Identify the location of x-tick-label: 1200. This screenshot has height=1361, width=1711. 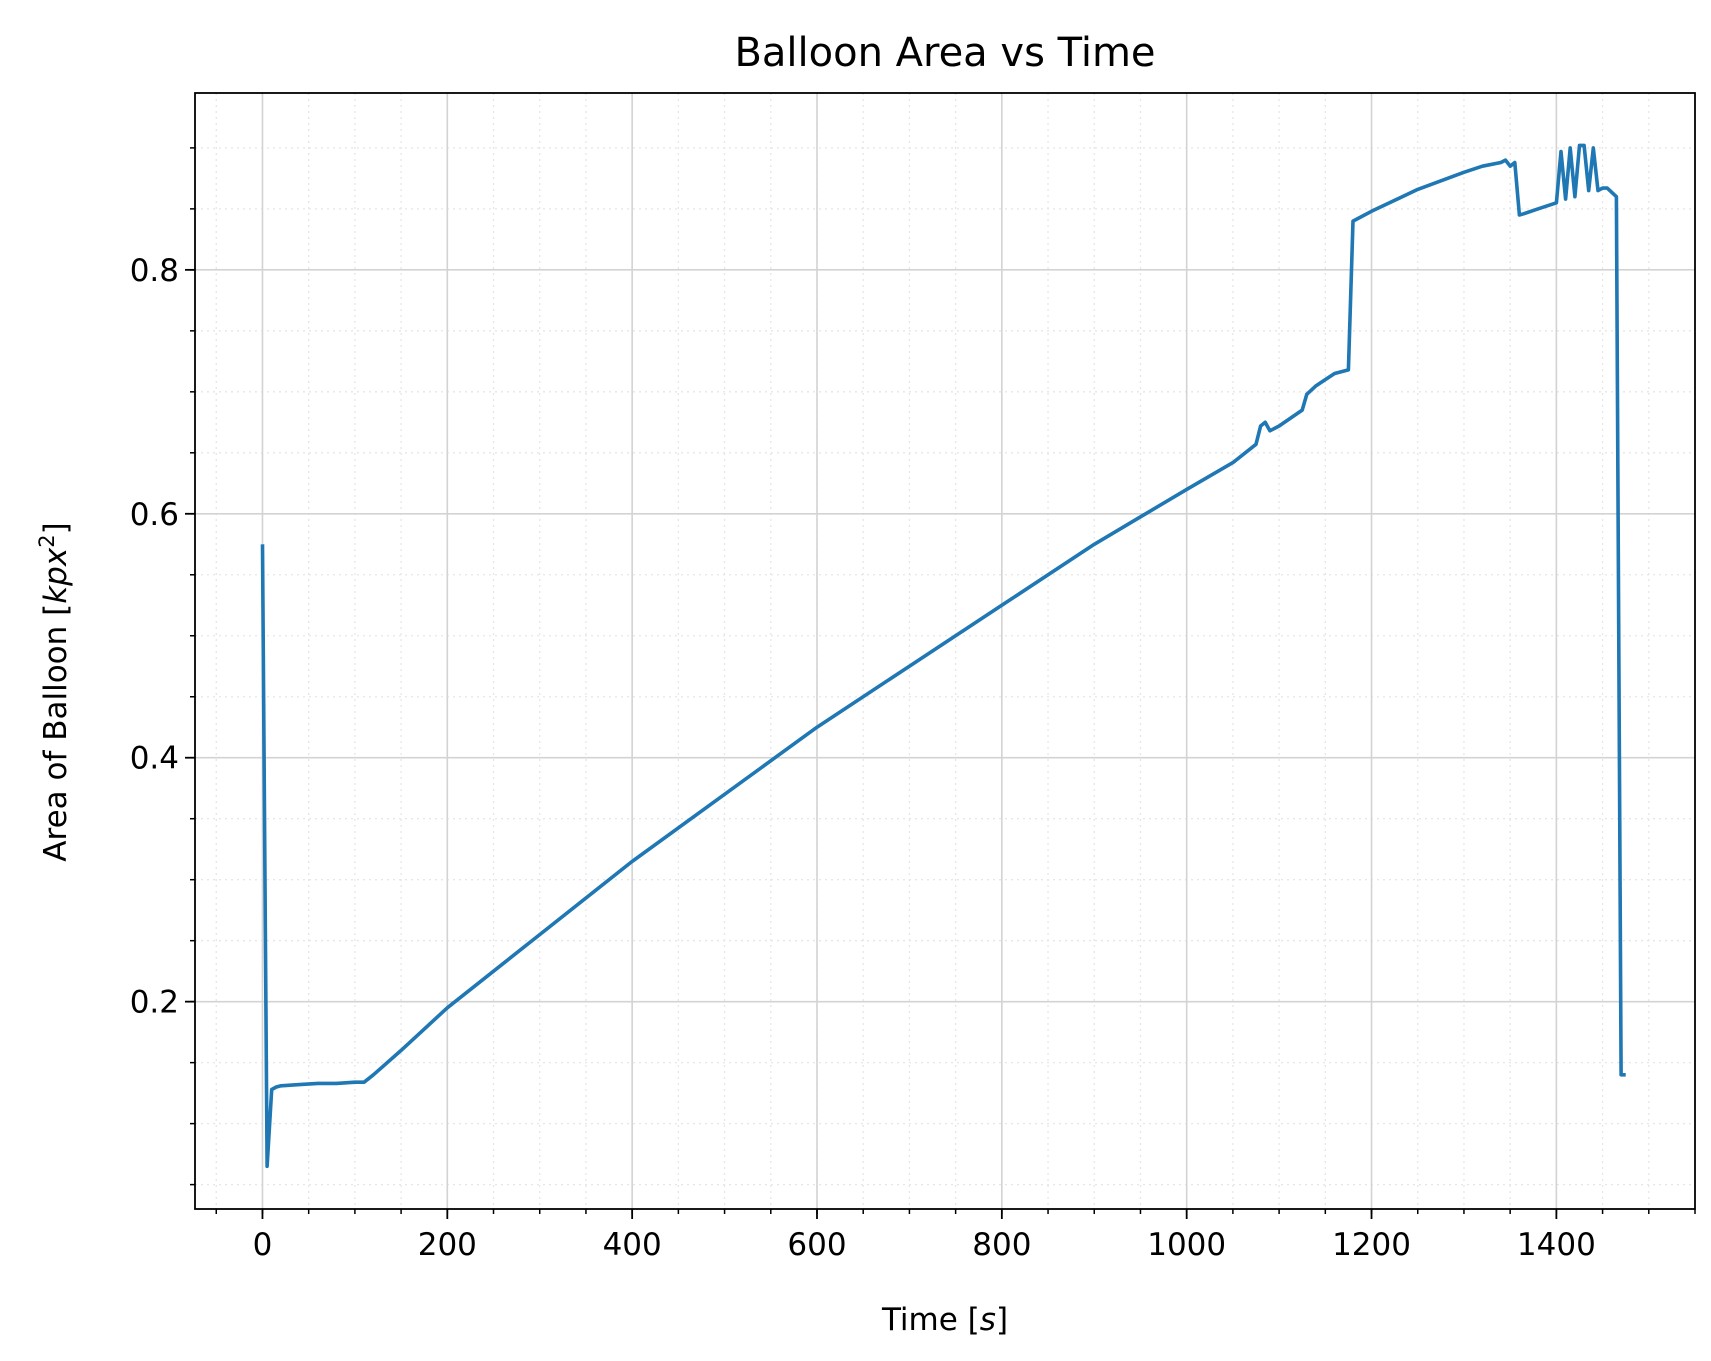
(1371, 1245).